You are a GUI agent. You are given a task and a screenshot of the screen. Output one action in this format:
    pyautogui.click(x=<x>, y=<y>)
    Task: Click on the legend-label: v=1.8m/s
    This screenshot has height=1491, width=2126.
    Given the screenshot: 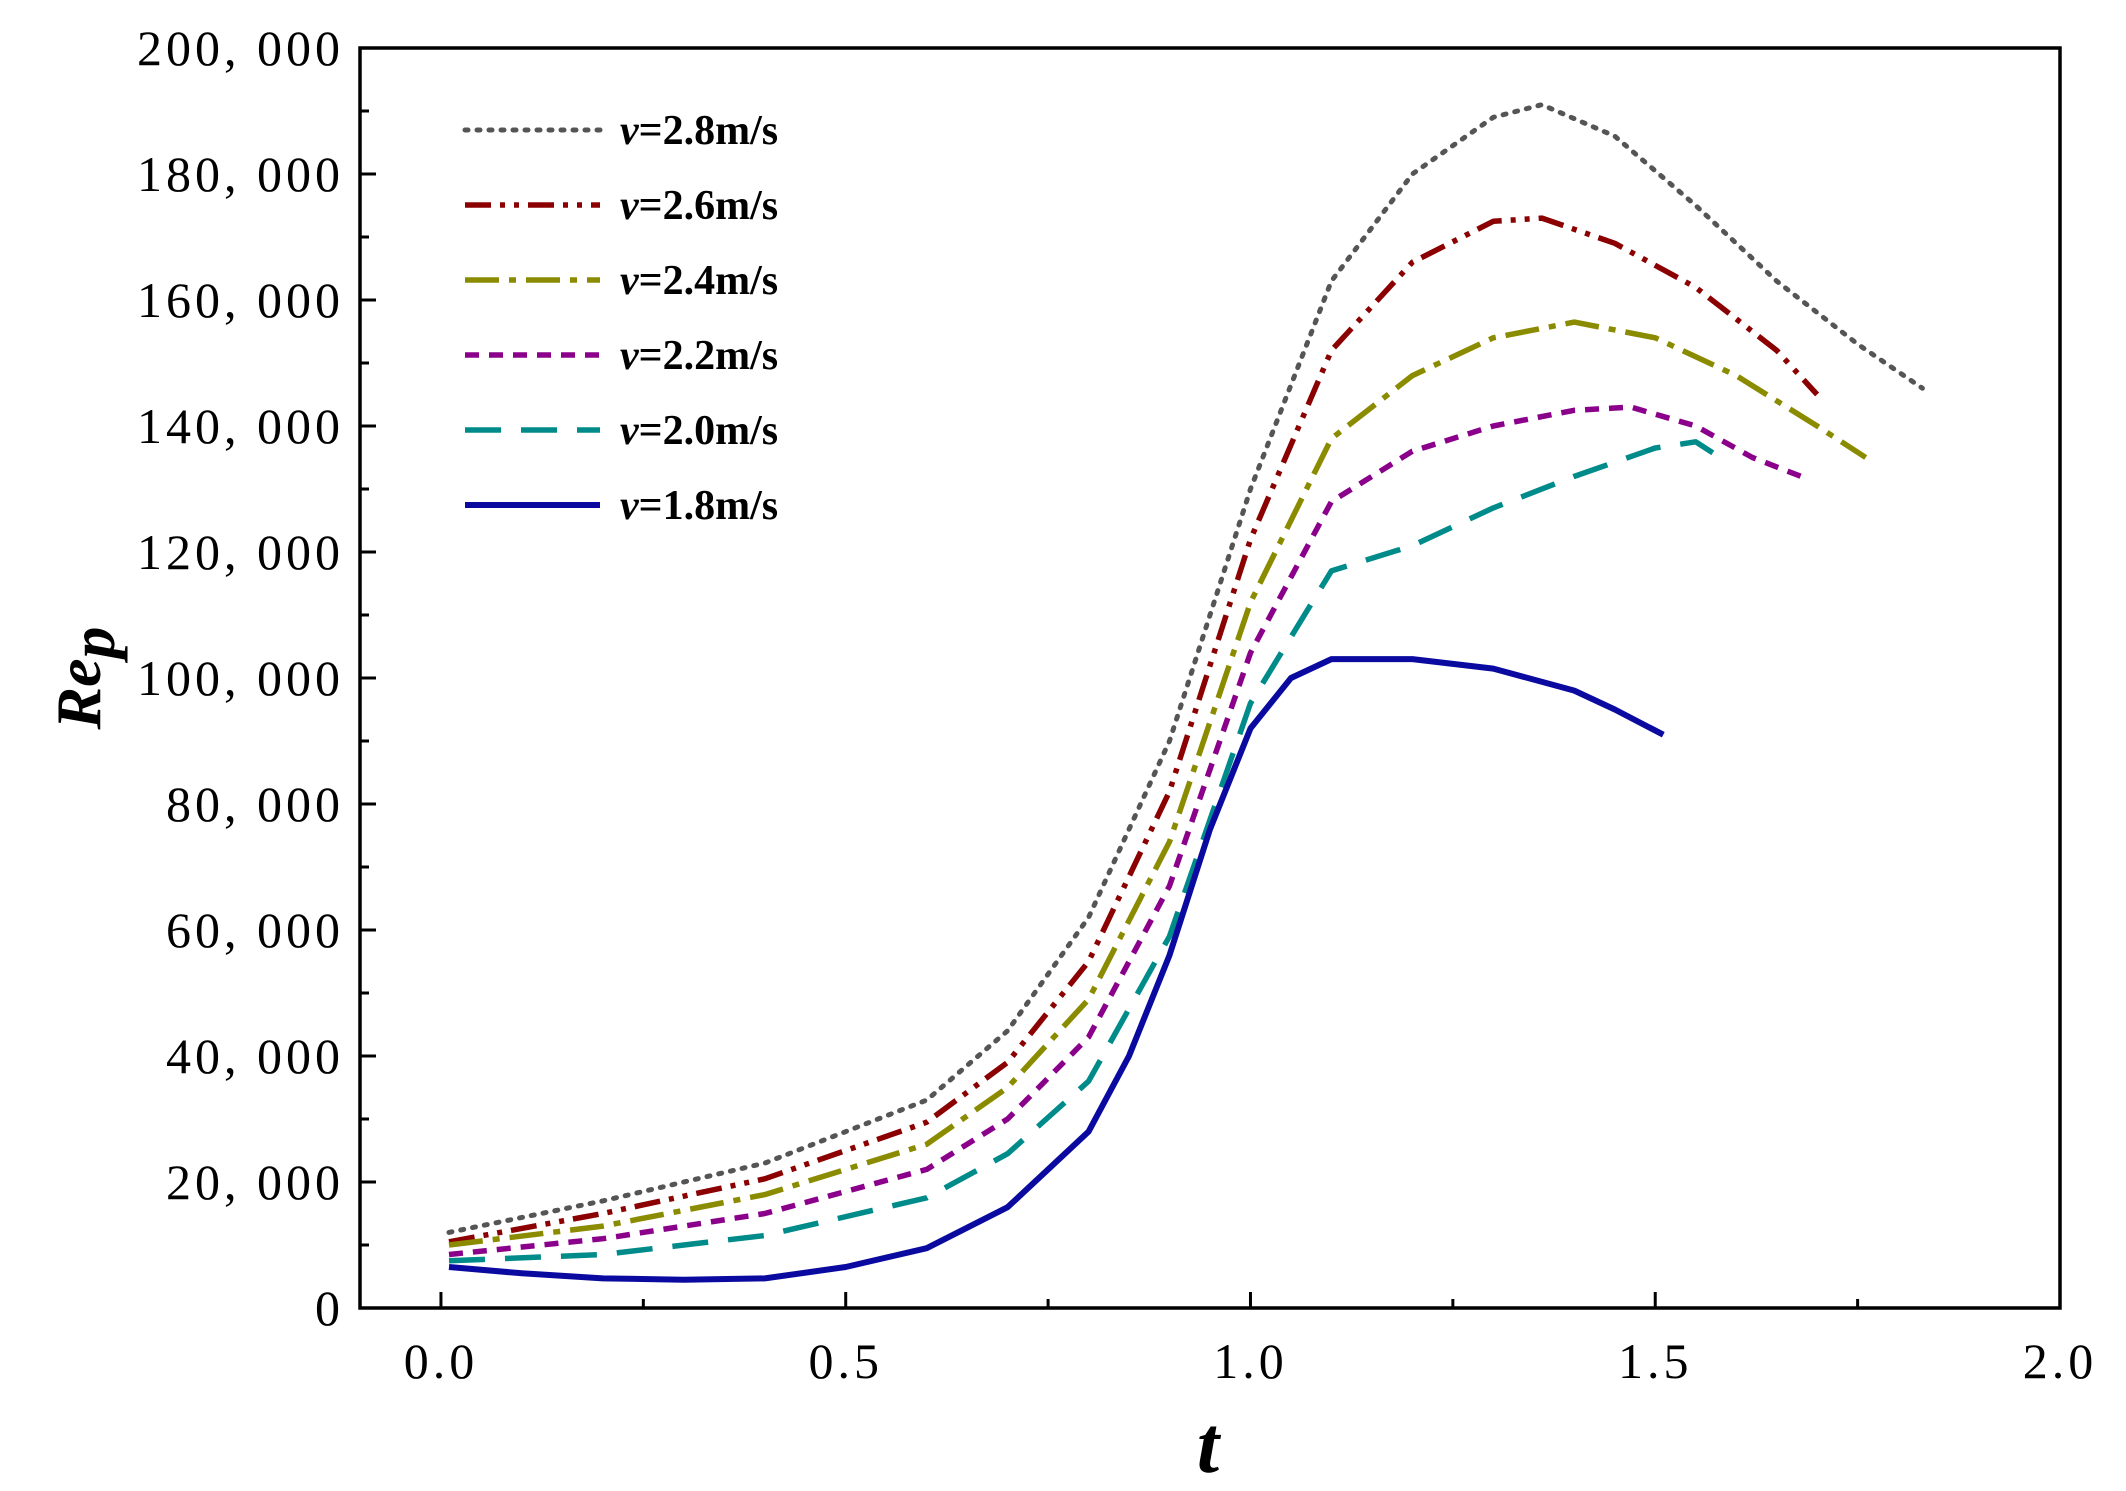 What is the action you would take?
    pyautogui.click(x=699, y=506)
    